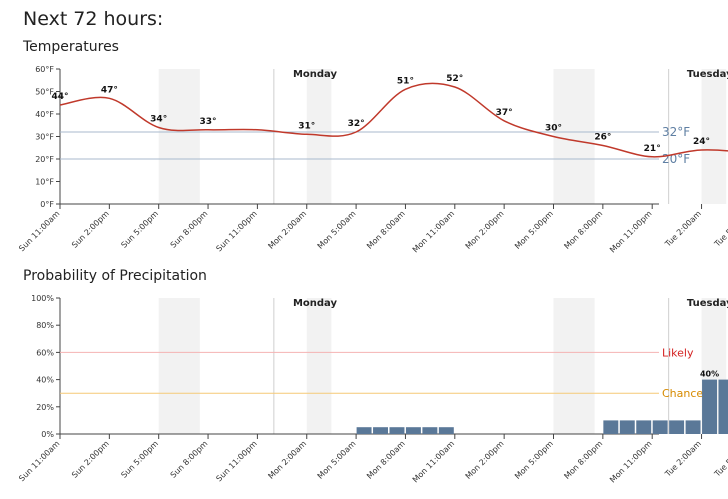 This screenshot has height=499, width=728. What do you see at coordinates (454, 79) in the screenshot?
I see `temperature-data-label: 52°` at bounding box center [454, 79].